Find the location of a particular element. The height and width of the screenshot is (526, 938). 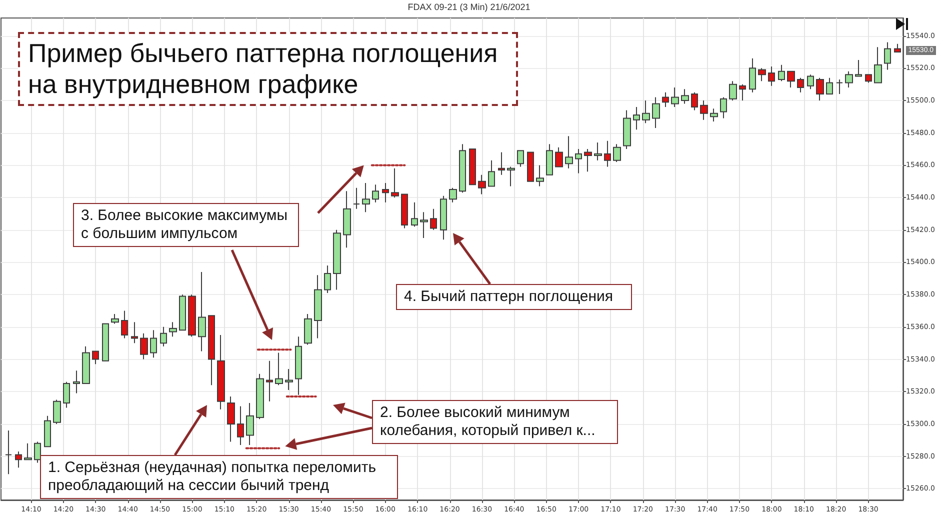

annotation: 4. Бычий паттерн поглощения is located at coordinates (514, 297).